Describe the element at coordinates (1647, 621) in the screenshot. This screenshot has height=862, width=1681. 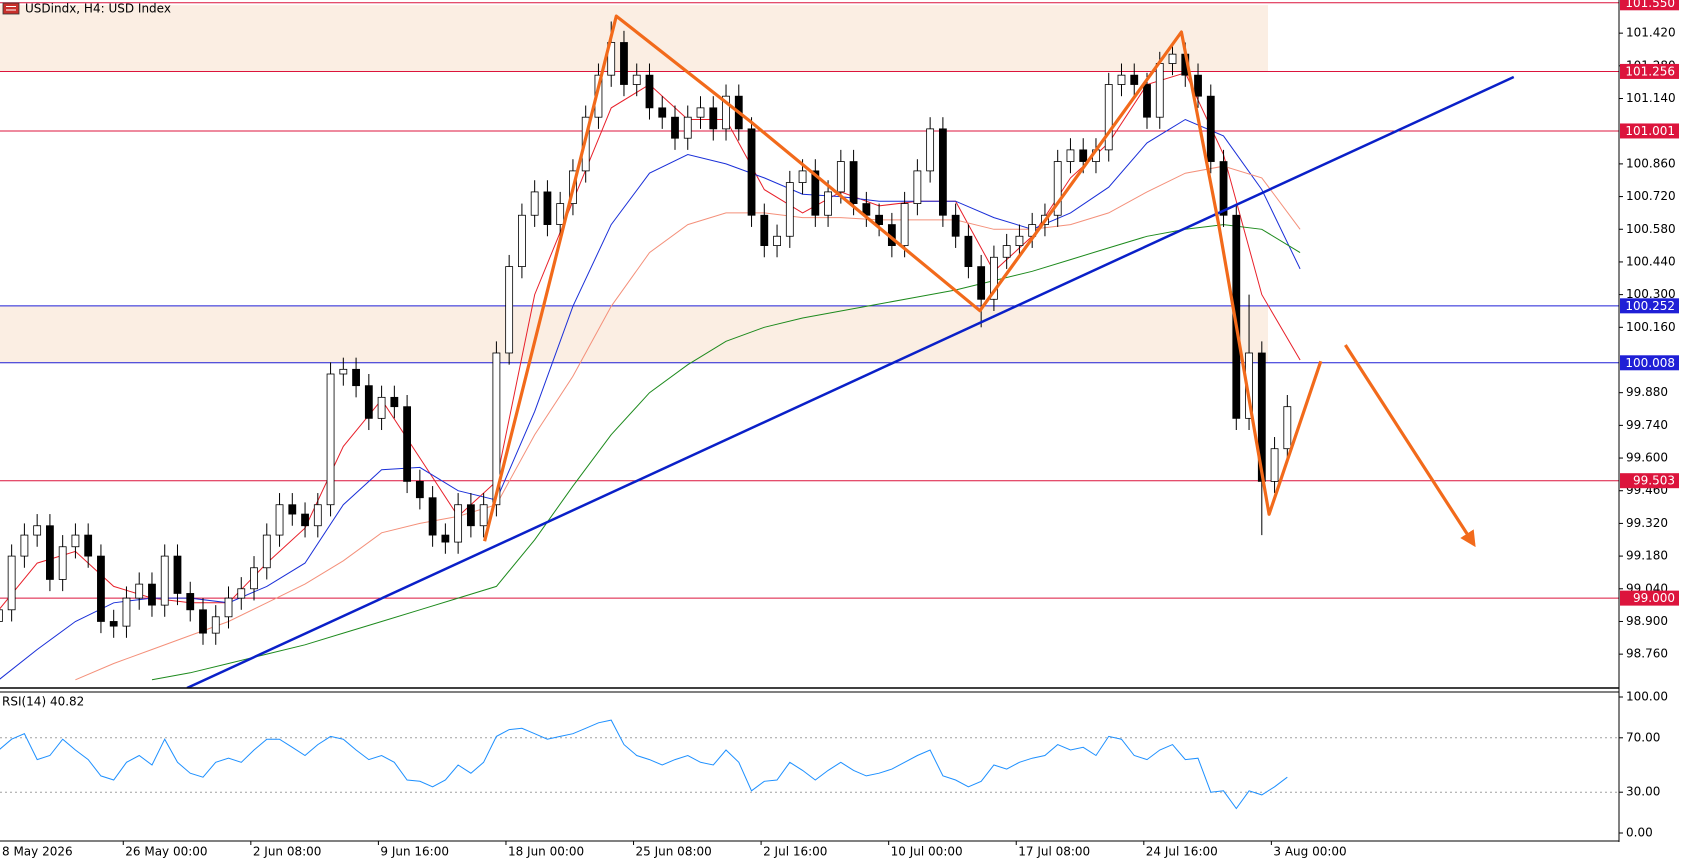
I see `y-tick-label: 98.900` at that location.